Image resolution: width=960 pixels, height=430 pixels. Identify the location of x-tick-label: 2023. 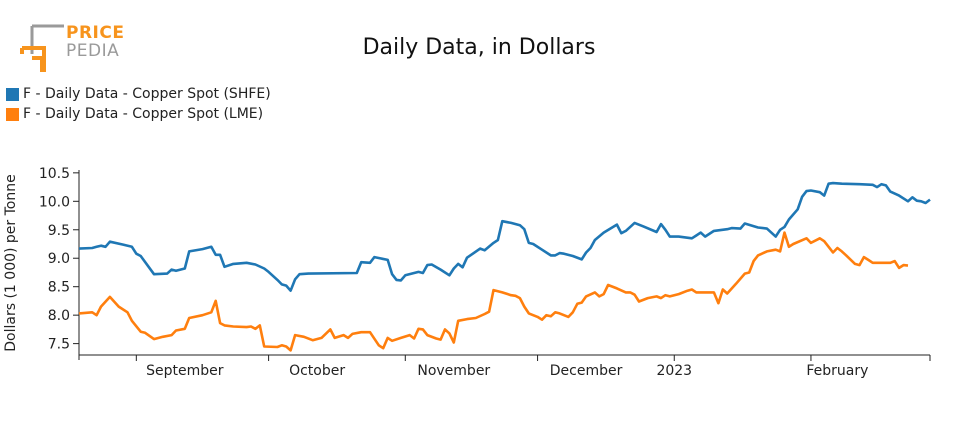
(674, 371).